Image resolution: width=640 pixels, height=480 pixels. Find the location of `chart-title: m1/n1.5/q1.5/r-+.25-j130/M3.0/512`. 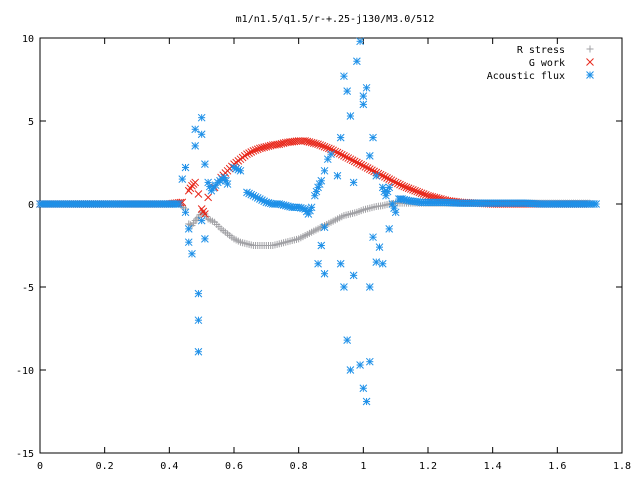

chart-title: m1/n1.5/q1.5/r-+.25-j130/M3.0/512 is located at coordinates (335, 19).